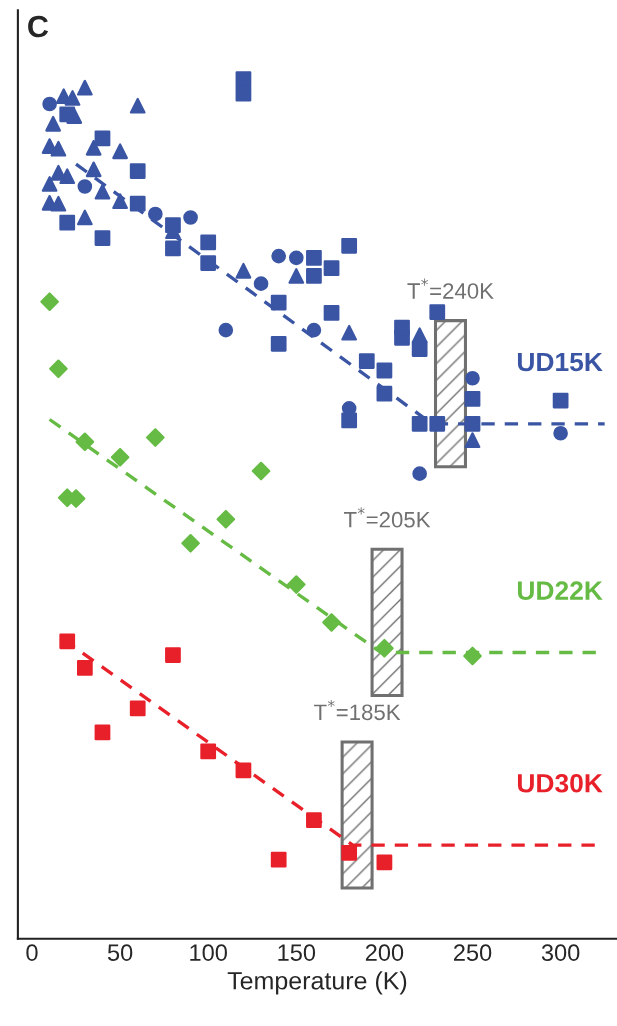  Describe the element at coordinates (384, 952) in the screenshot. I see `x-tick-label: 200` at that location.